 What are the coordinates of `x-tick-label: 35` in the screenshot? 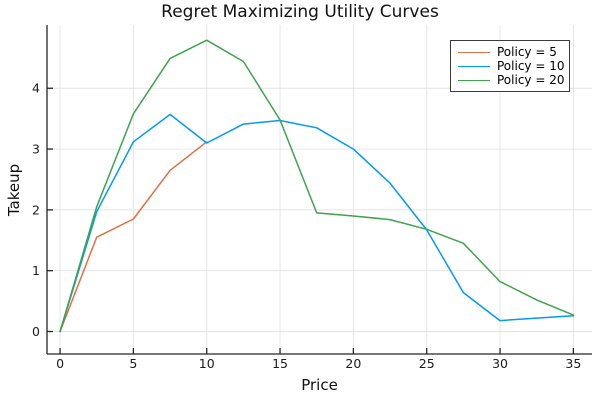 It's located at (573, 363).